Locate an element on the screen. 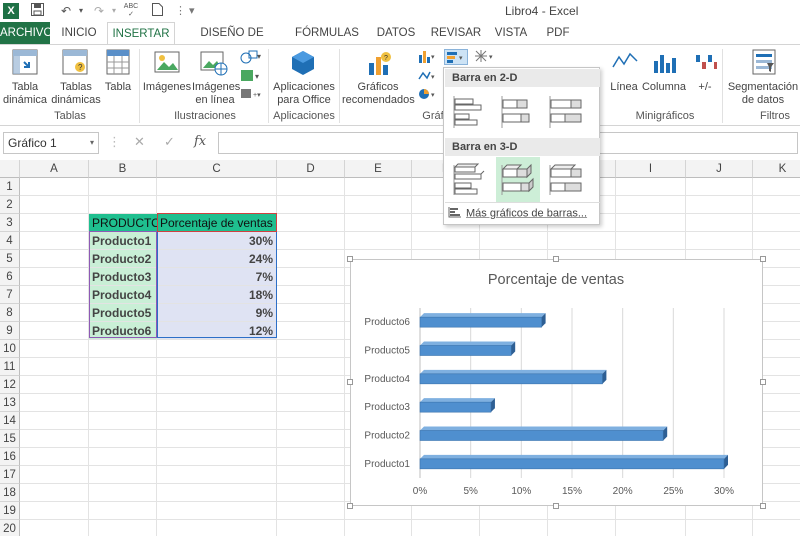 The image size is (800, 536). spellcheck-icon: ABC ✓ is located at coordinates (131, 10).